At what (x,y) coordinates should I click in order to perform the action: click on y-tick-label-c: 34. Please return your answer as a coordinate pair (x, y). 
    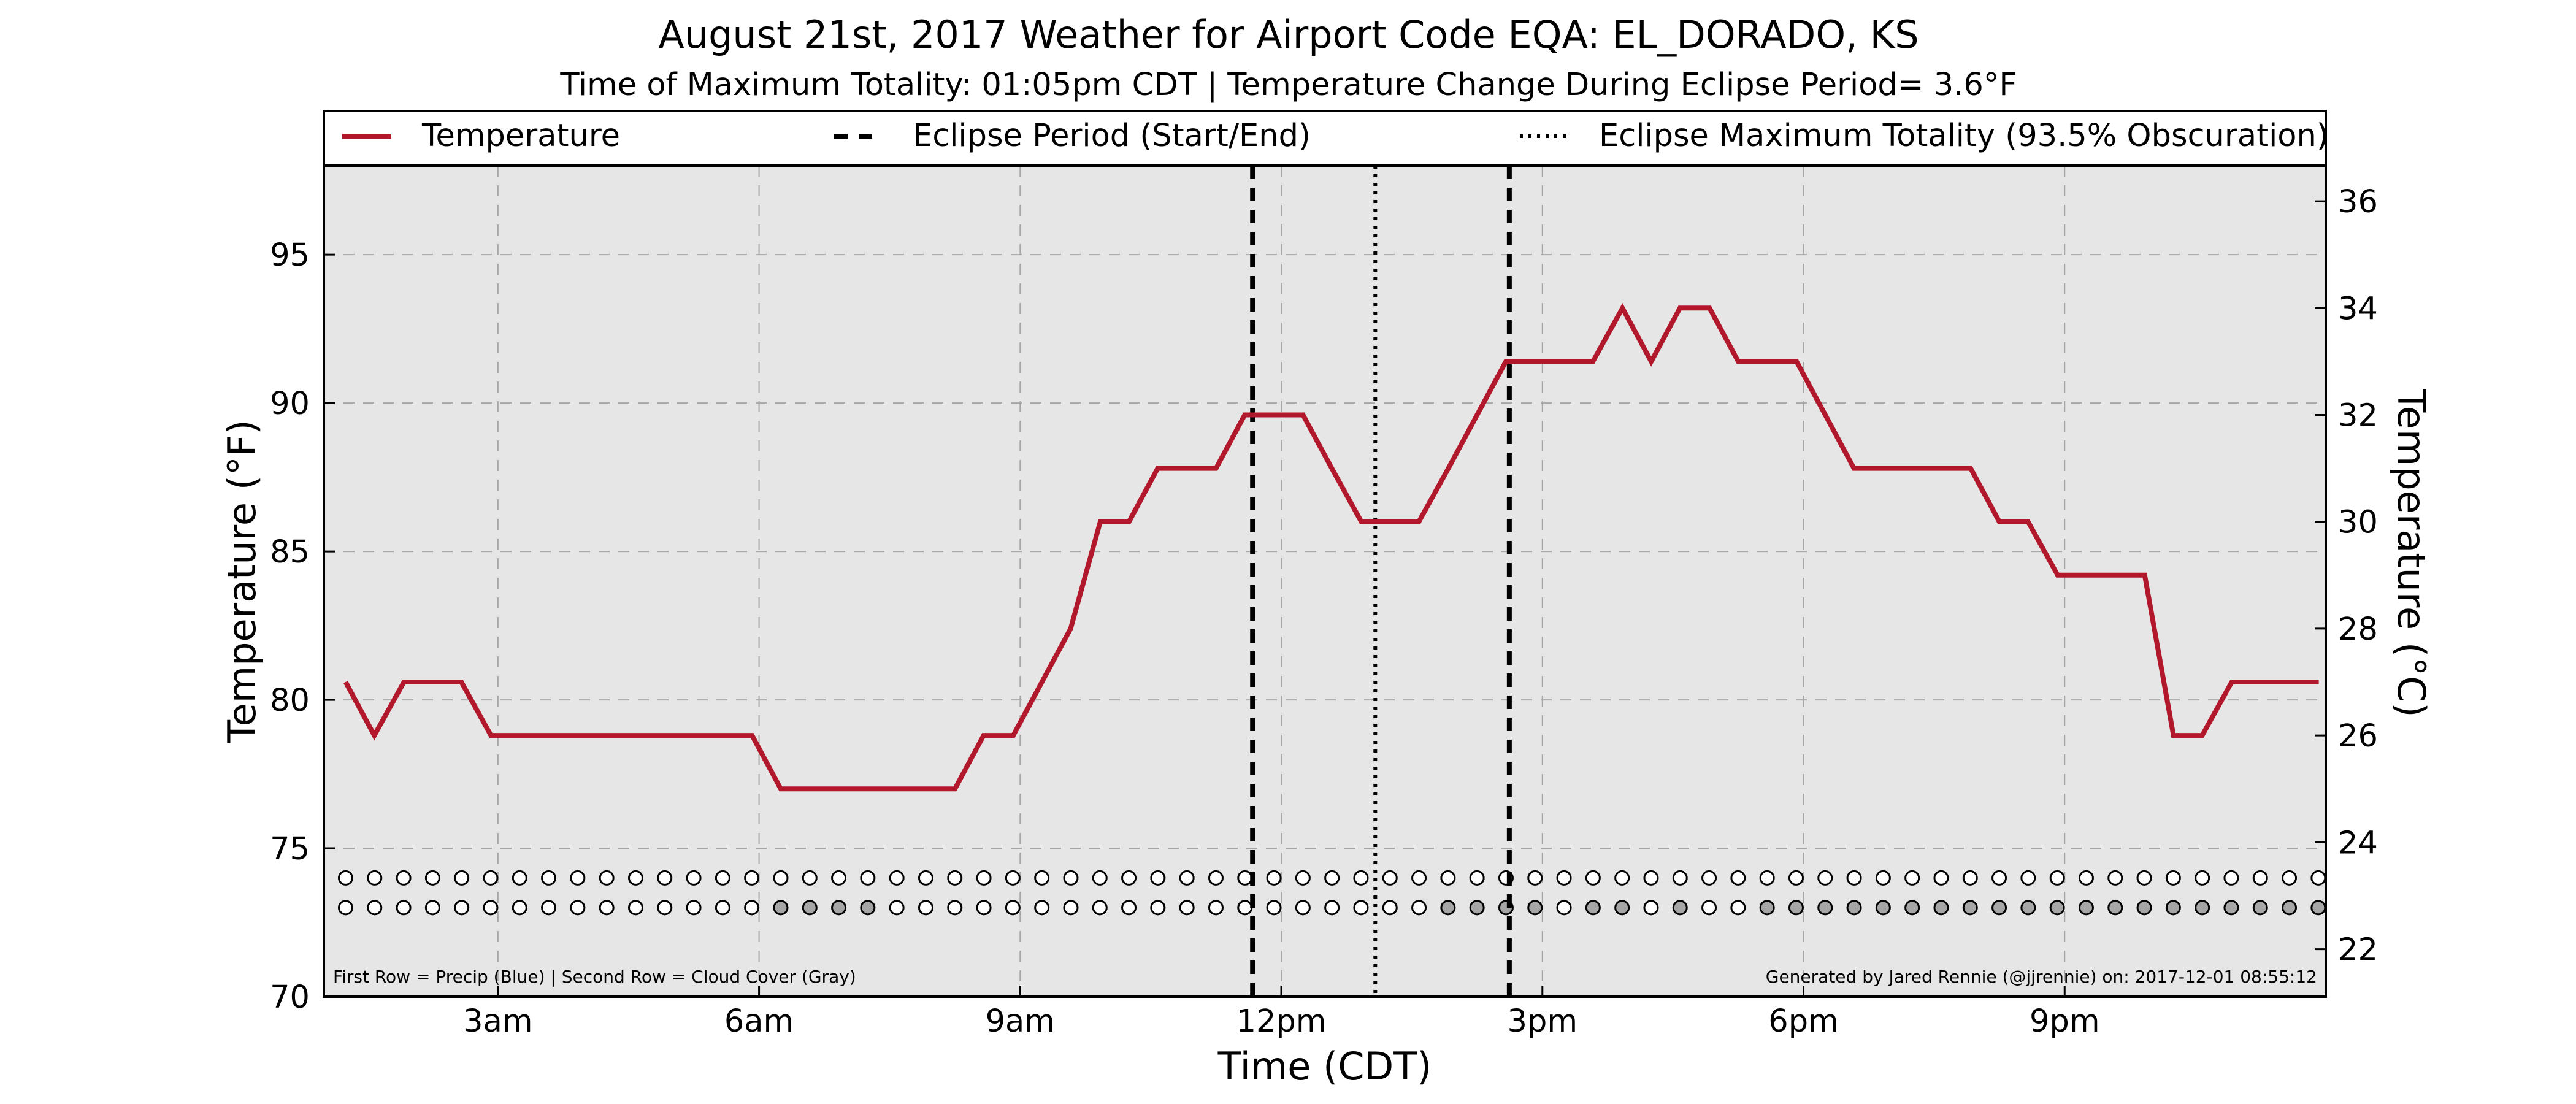
    Looking at the image, I should click on (2358, 309).